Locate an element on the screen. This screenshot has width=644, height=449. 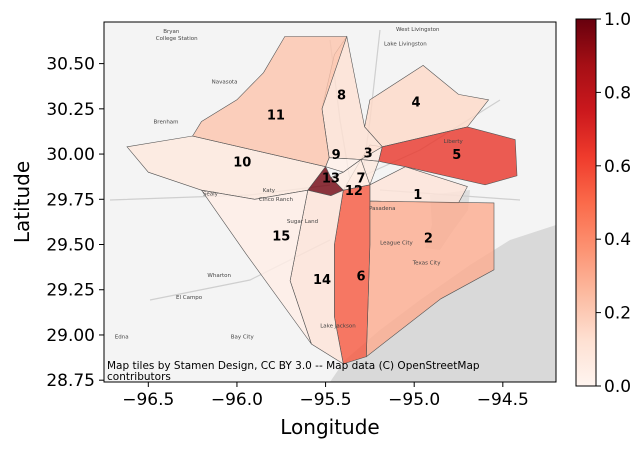
colorbar-gradient is located at coordinates (586, 202).